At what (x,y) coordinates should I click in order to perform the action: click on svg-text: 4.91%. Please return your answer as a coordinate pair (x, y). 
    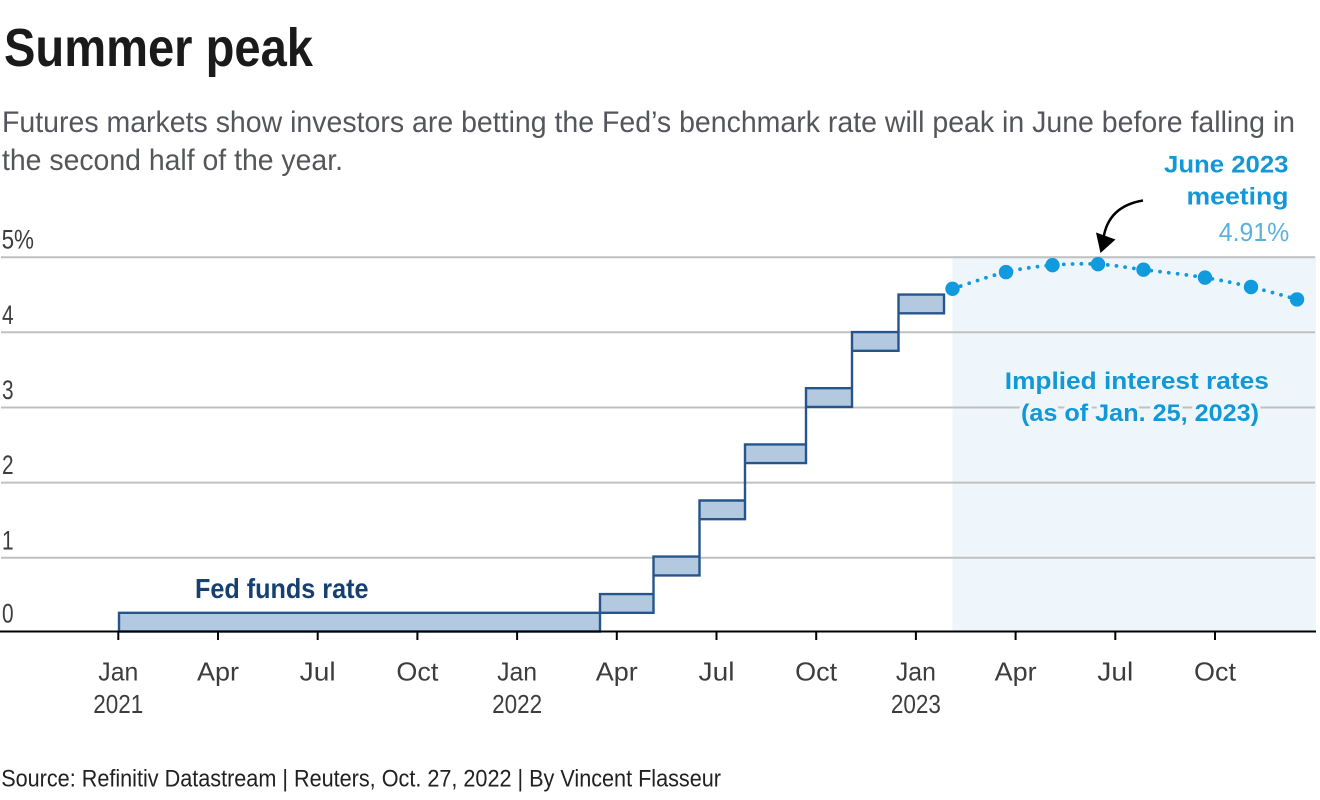
    Looking at the image, I should click on (1254, 232).